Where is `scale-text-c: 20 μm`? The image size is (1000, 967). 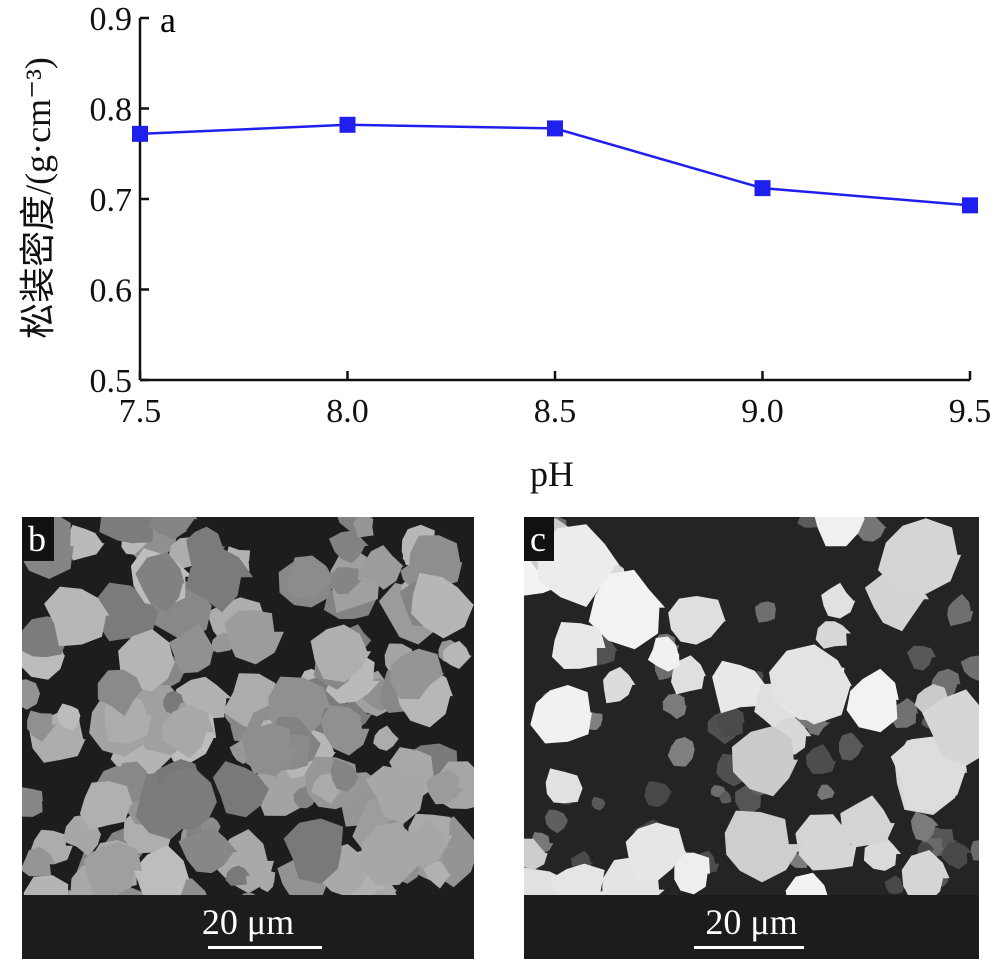
scale-text-c: 20 μm is located at coordinates (751, 922).